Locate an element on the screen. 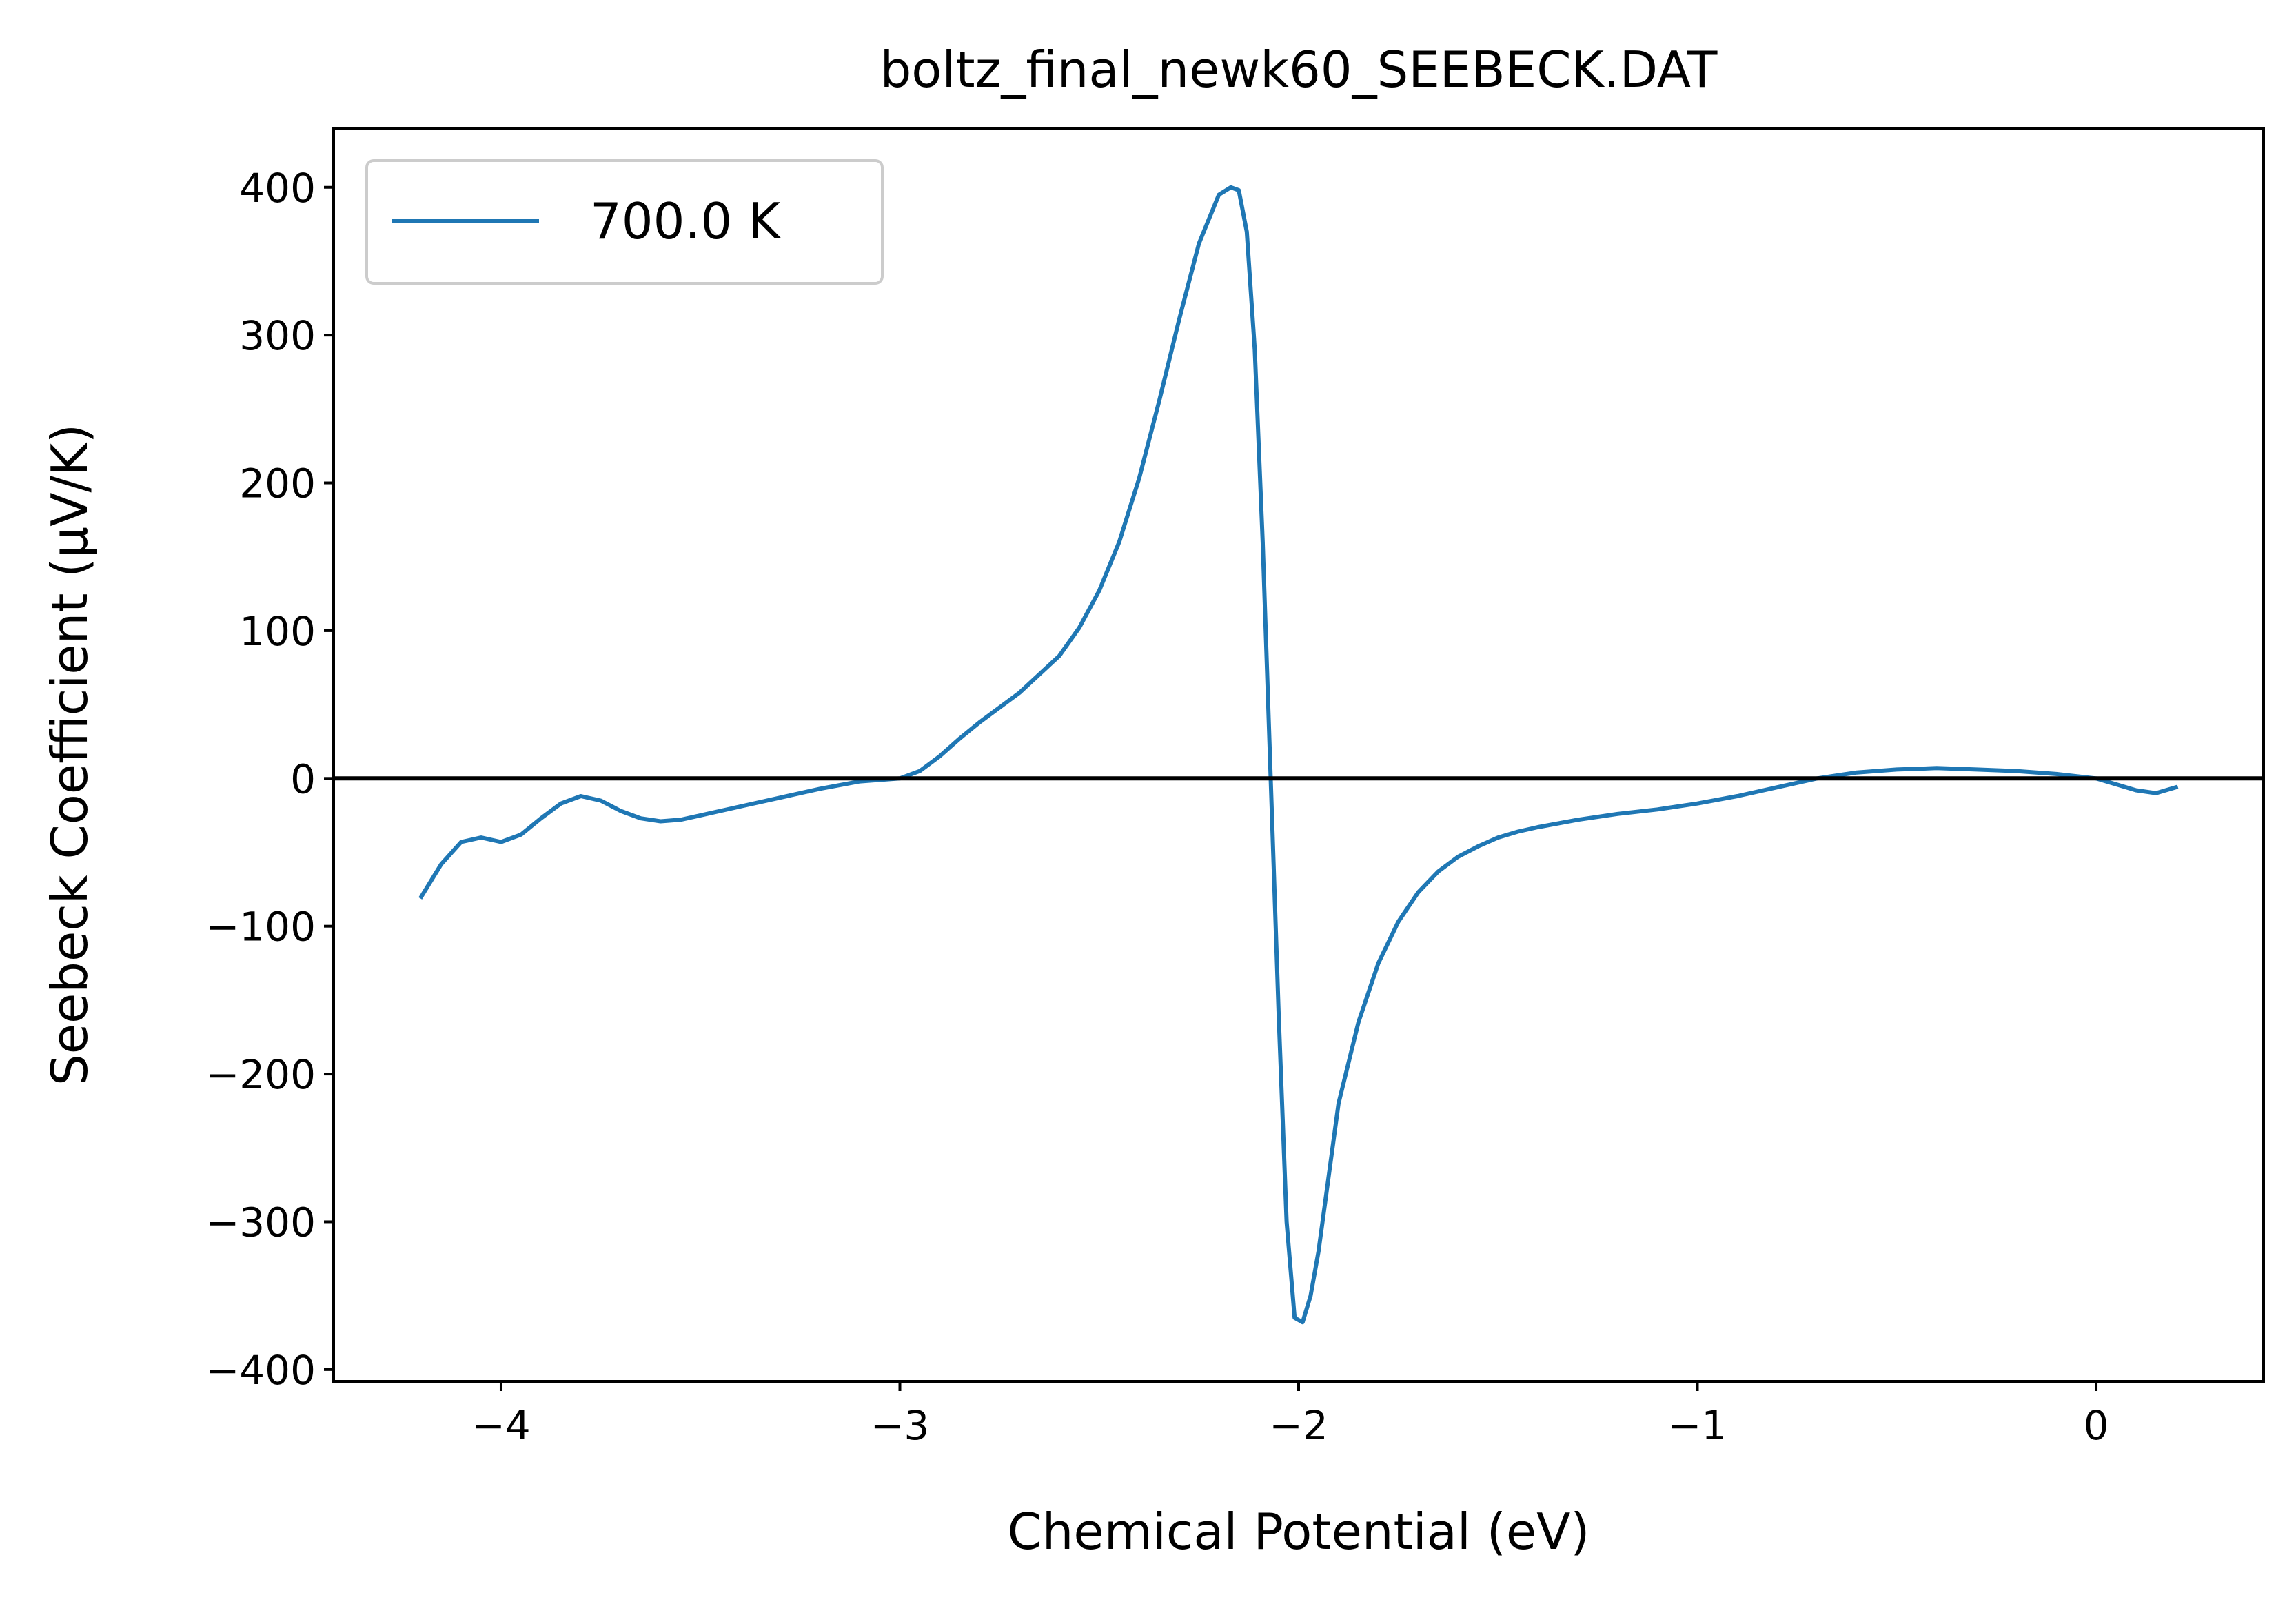  y-tick-label: −400 is located at coordinates (261, 1370).